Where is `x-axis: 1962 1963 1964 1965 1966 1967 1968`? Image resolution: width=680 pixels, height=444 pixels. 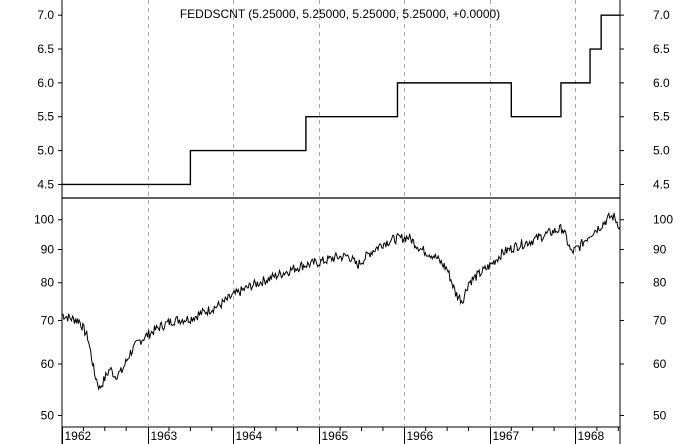 x-axis: 1962 1963 1964 1965 1966 1967 1968 is located at coordinates (340, 435).